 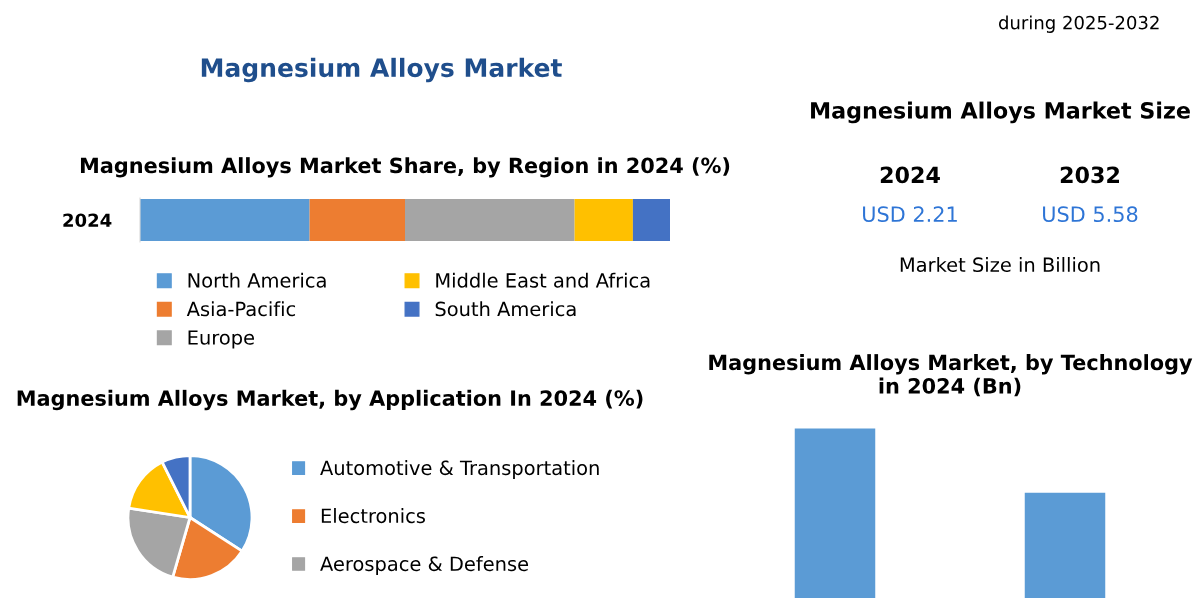 I want to click on text: Magnesium Alloys Market Size, so click(x=1000, y=112).